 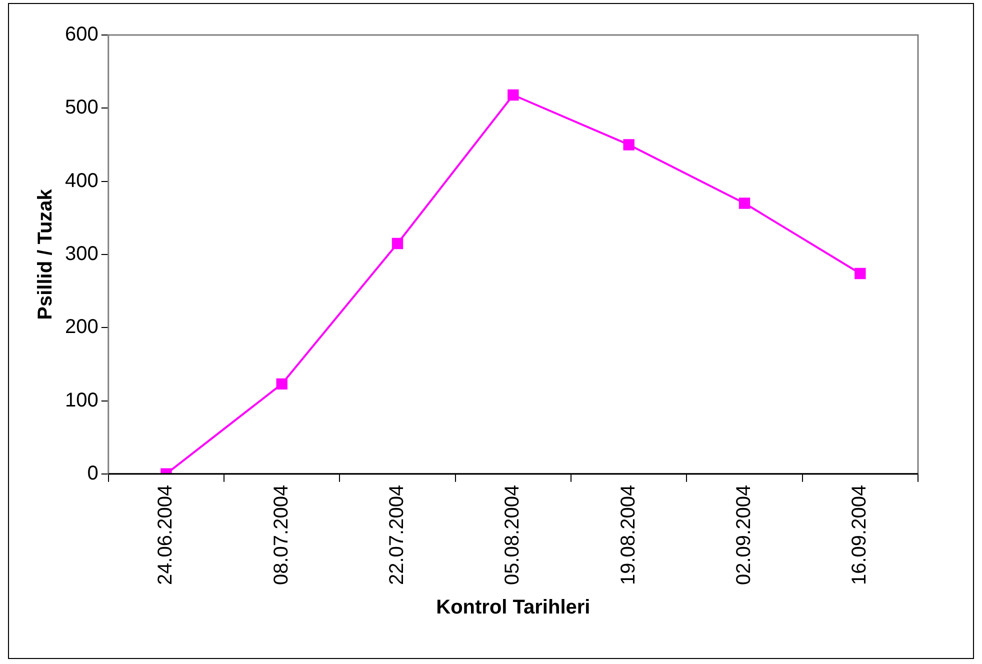 I want to click on x-tick-label: 24.06.2004, so click(x=165, y=535).